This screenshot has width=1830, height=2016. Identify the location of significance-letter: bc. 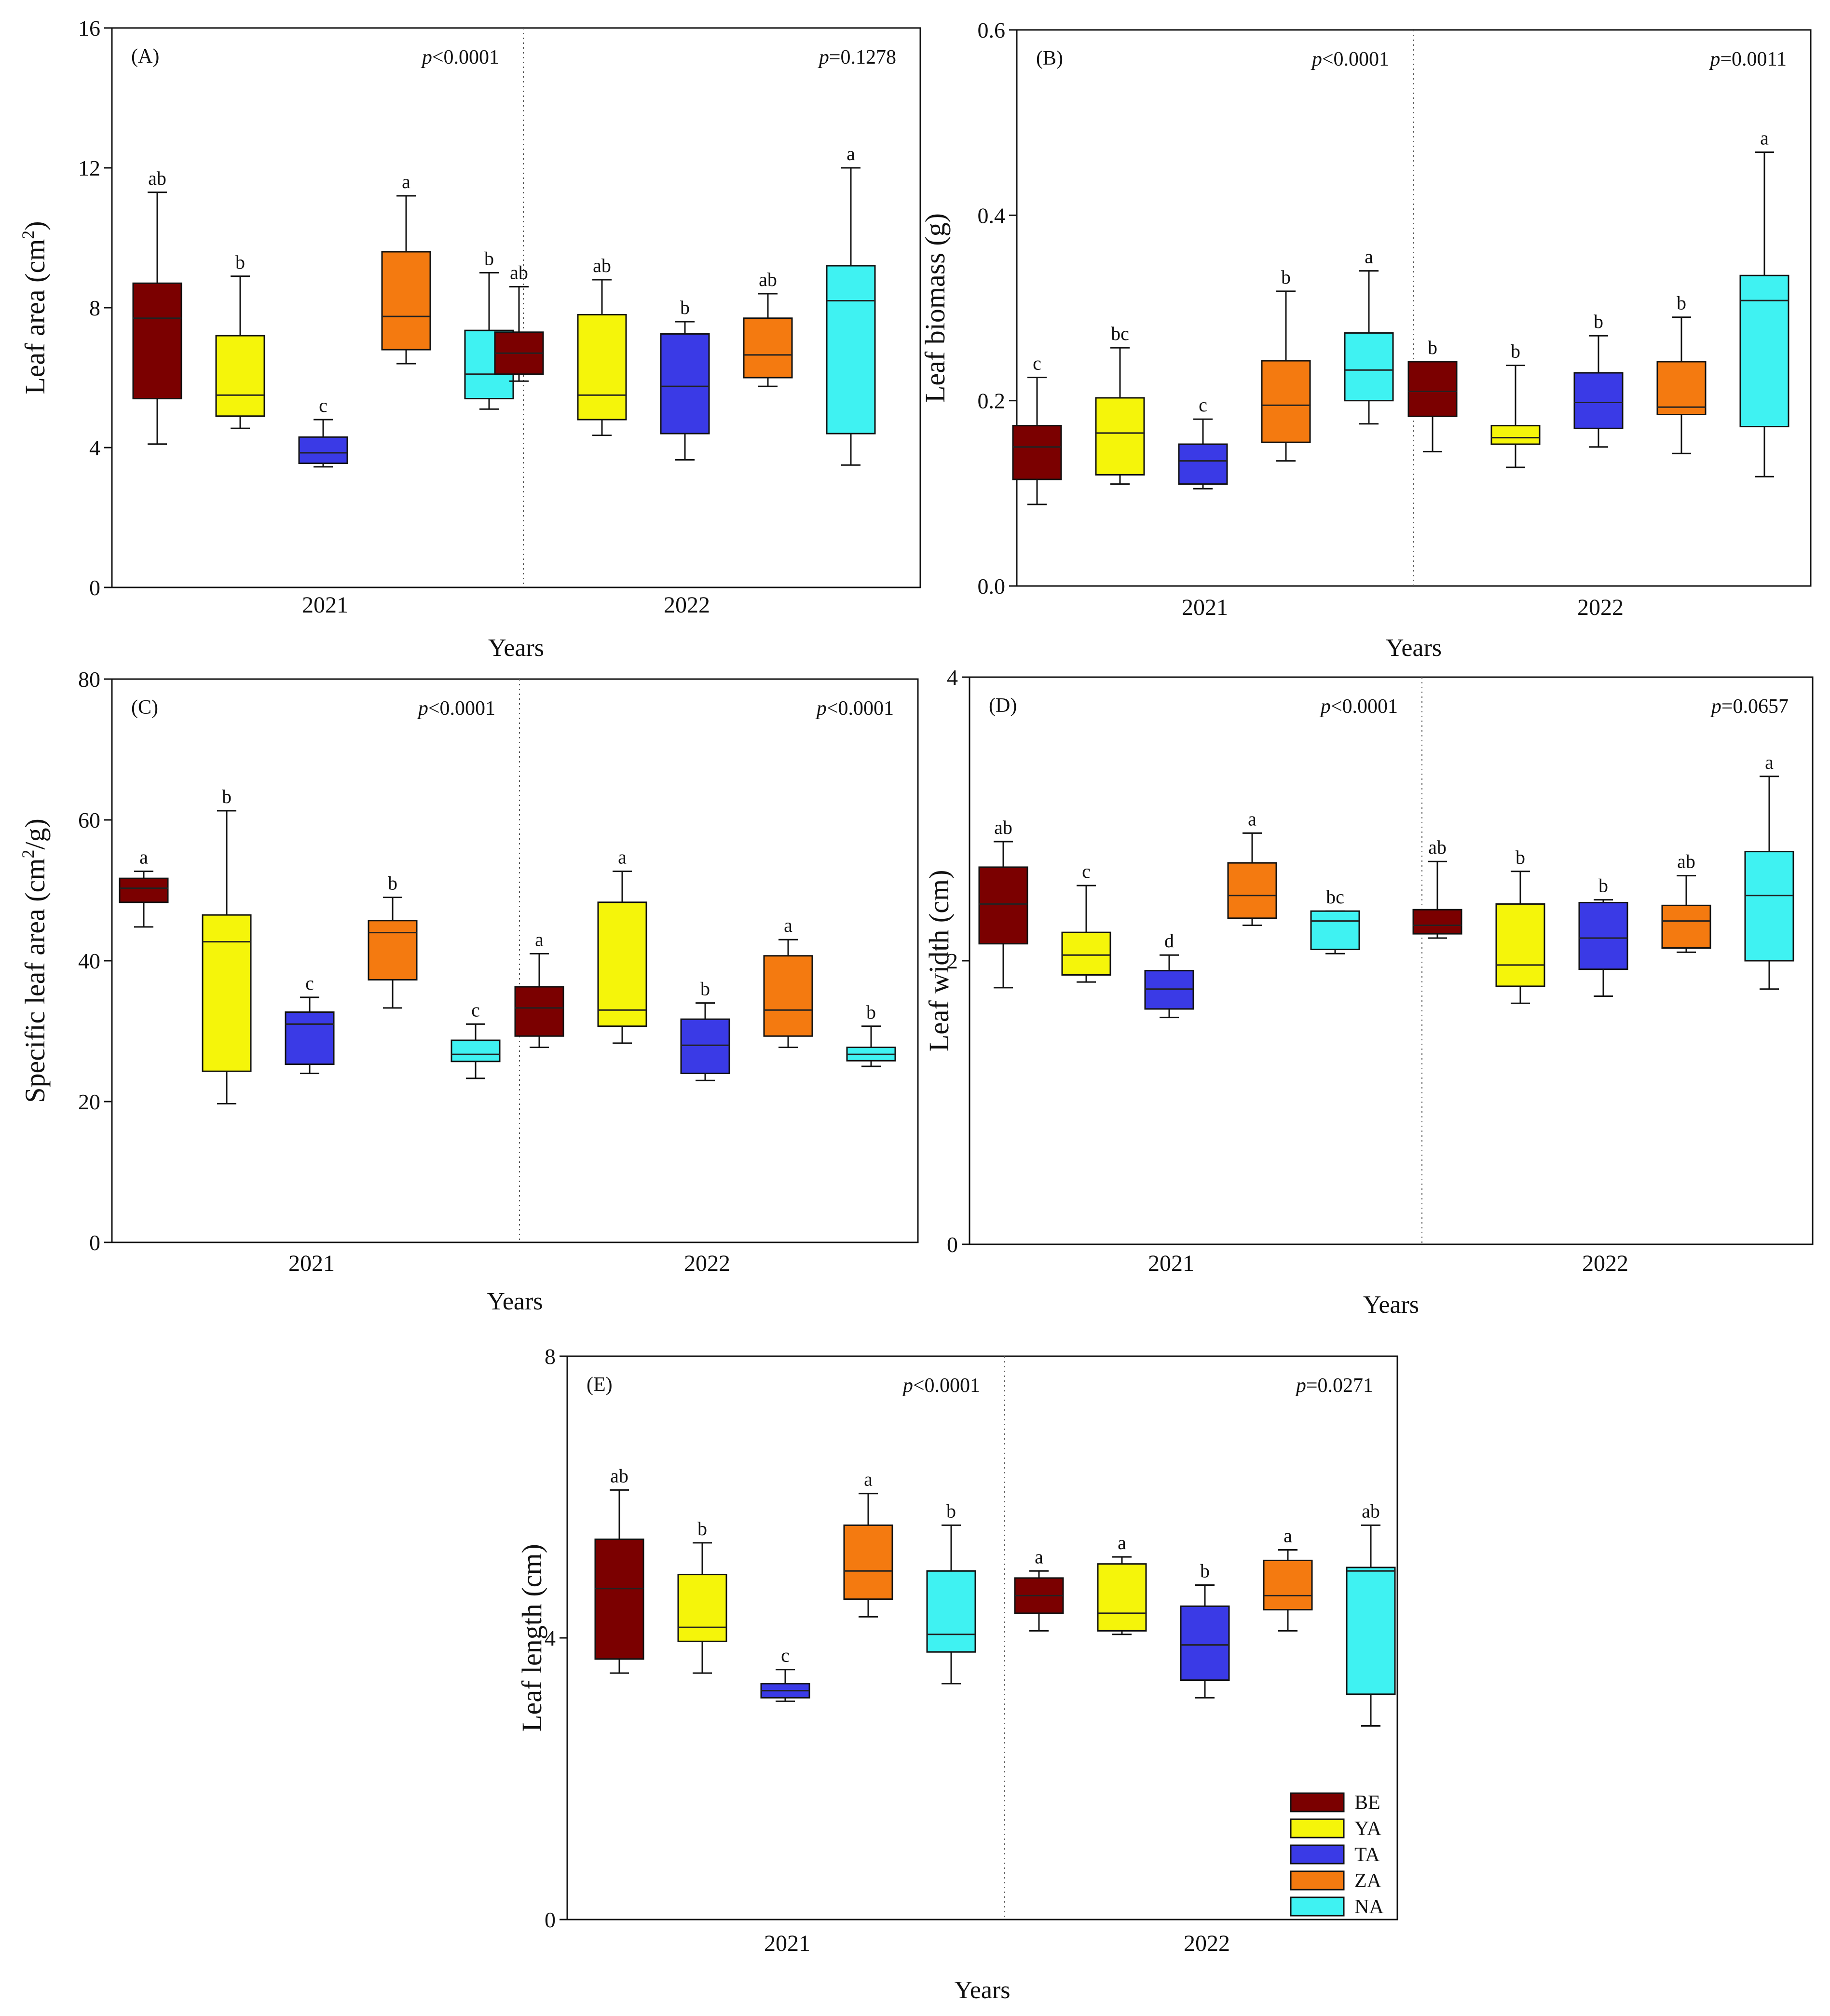
(1335, 897).